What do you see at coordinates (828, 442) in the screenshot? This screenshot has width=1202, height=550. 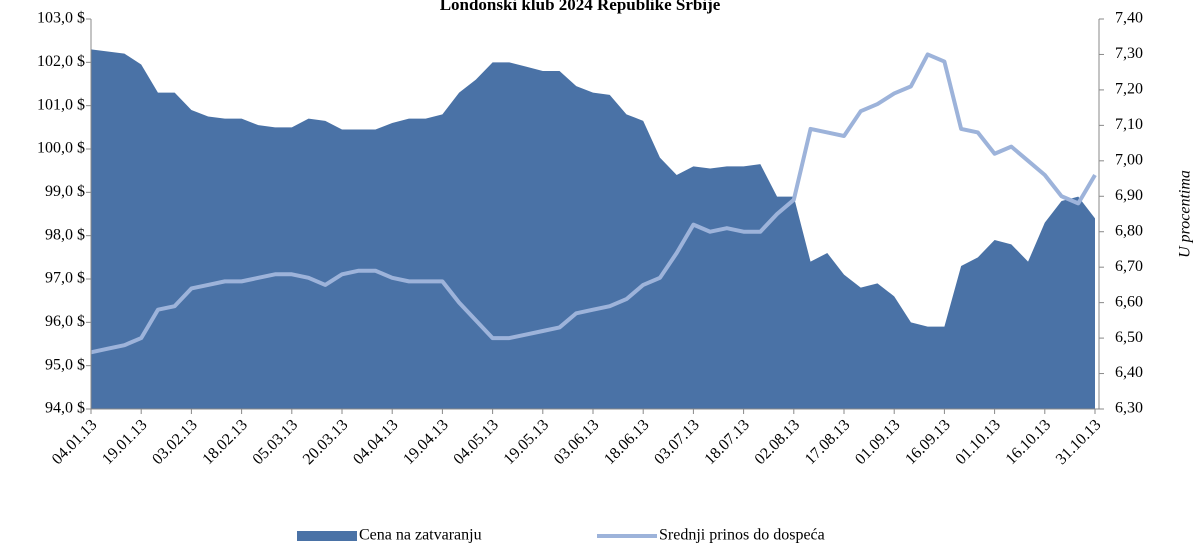 I see `x-tick-label: 17.08.13` at bounding box center [828, 442].